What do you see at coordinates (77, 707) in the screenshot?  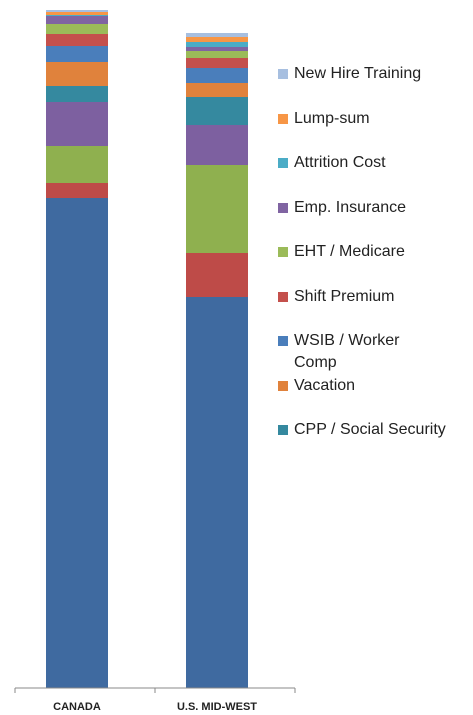 I see `x-tick-label: CANADA` at bounding box center [77, 707].